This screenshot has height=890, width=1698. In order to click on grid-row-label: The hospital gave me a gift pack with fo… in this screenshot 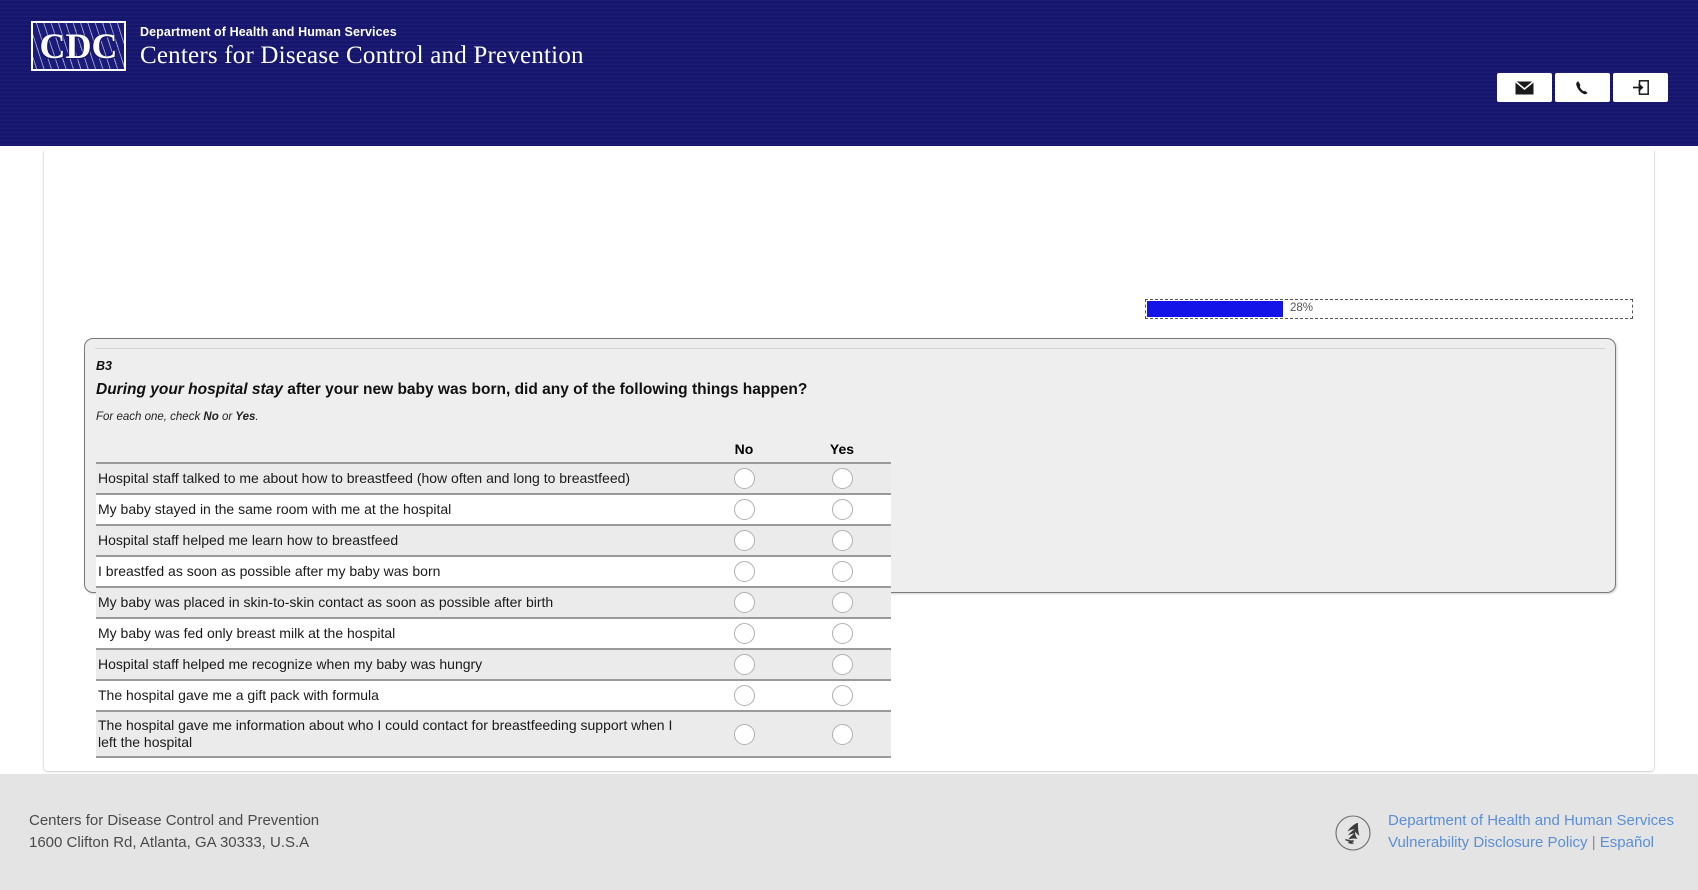, I will do `click(238, 695)`.